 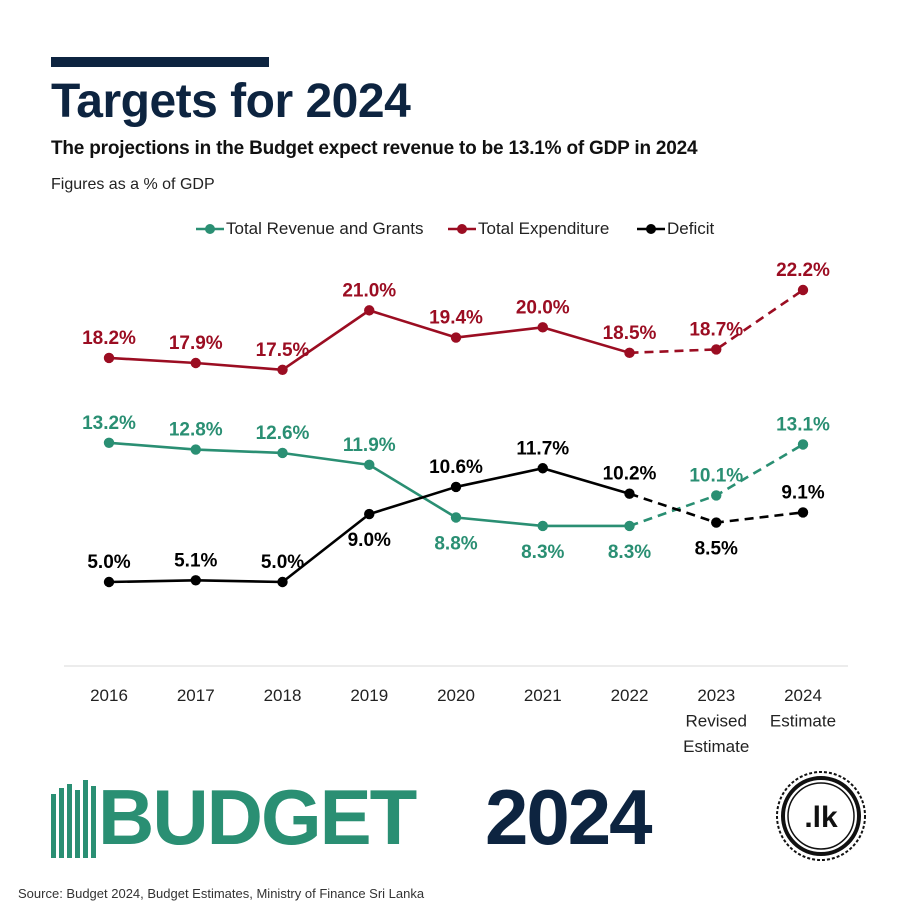 What do you see at coordinates (455, 543) in the screenshot?
I see `data-label-revenue: 8.8%` at bounding box center [455, 543].